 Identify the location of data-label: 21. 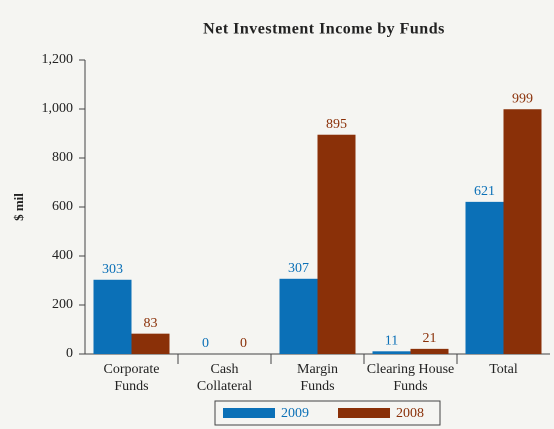
(430, 338).